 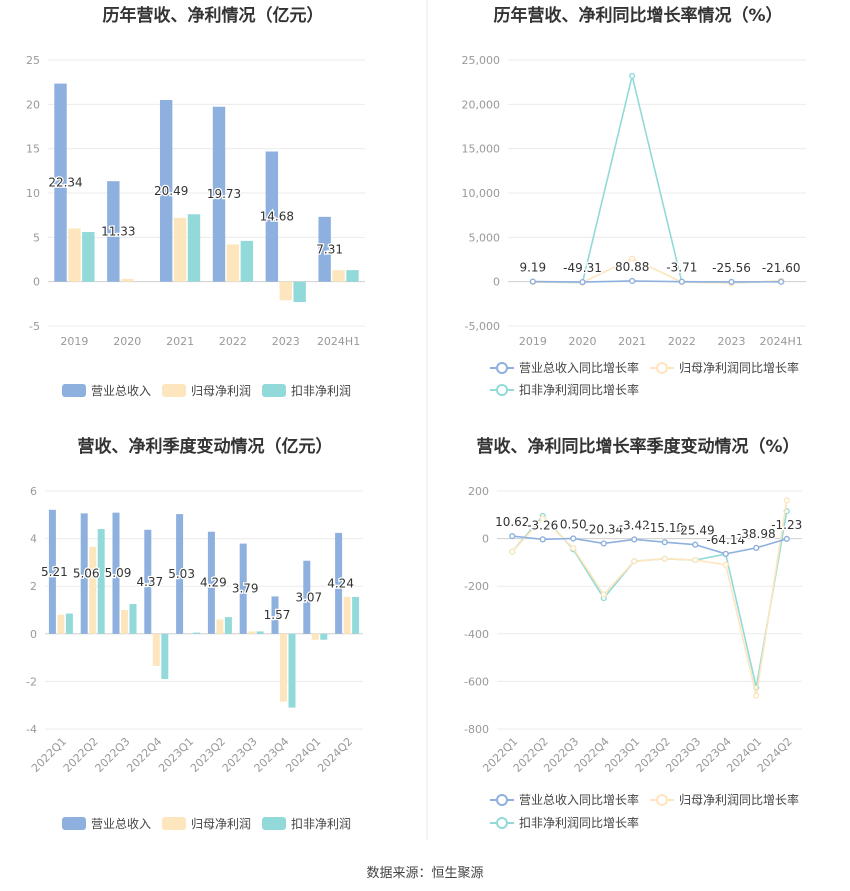 What do you see at coordinates (118, 573) in the screenshot?
I see `data-label: 5.09` at bounding box center [118, 573].